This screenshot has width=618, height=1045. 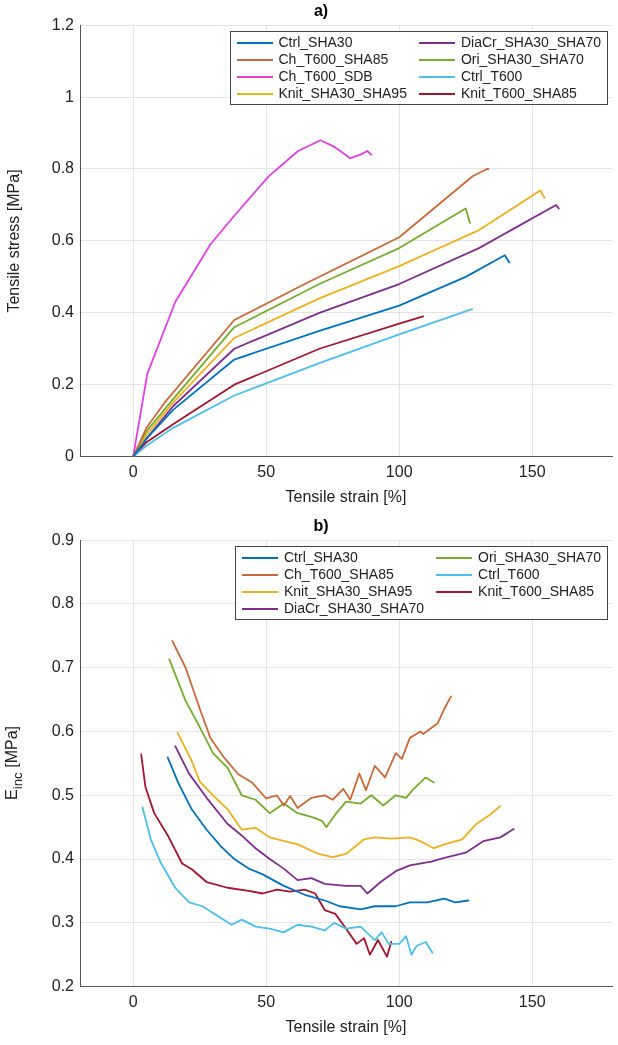 I want to click on chart-title: a), so click(x=321, y=11).